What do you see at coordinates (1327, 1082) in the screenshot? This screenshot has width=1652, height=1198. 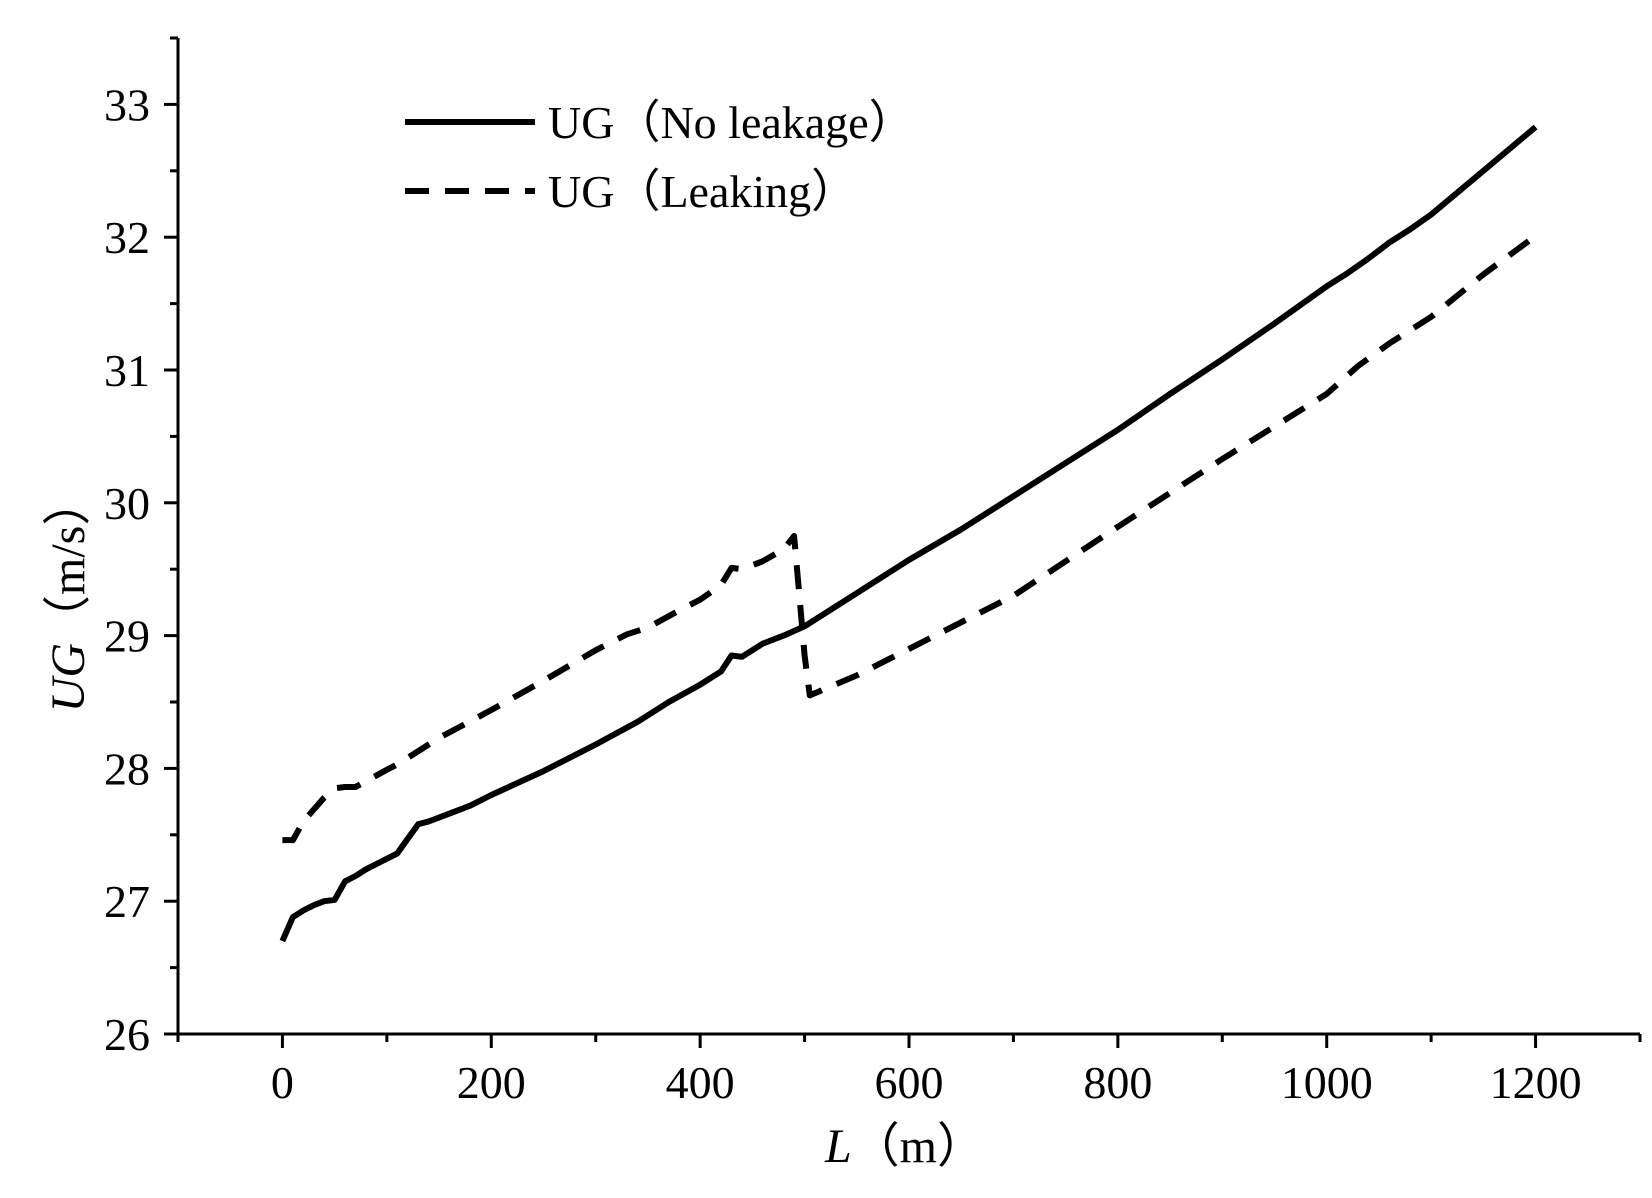 I see `x-tick-label: 1000` at bounding box center [1327, 1082].